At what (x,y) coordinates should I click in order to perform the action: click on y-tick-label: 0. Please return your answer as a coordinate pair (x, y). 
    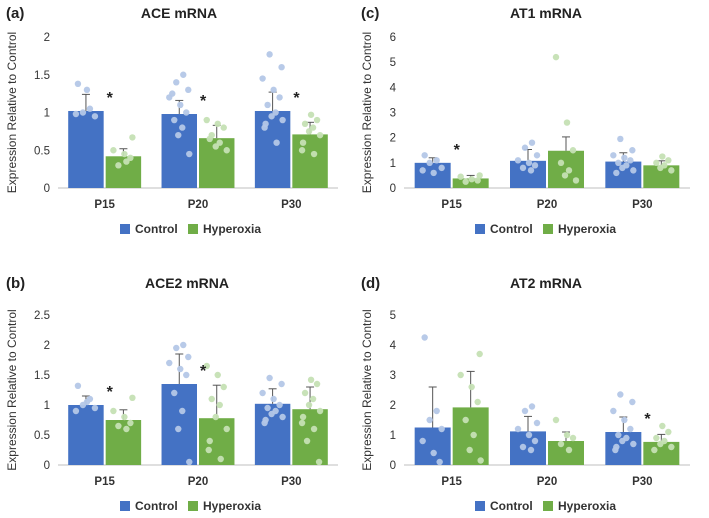
    Looking at the image, I should click on (393, 189).